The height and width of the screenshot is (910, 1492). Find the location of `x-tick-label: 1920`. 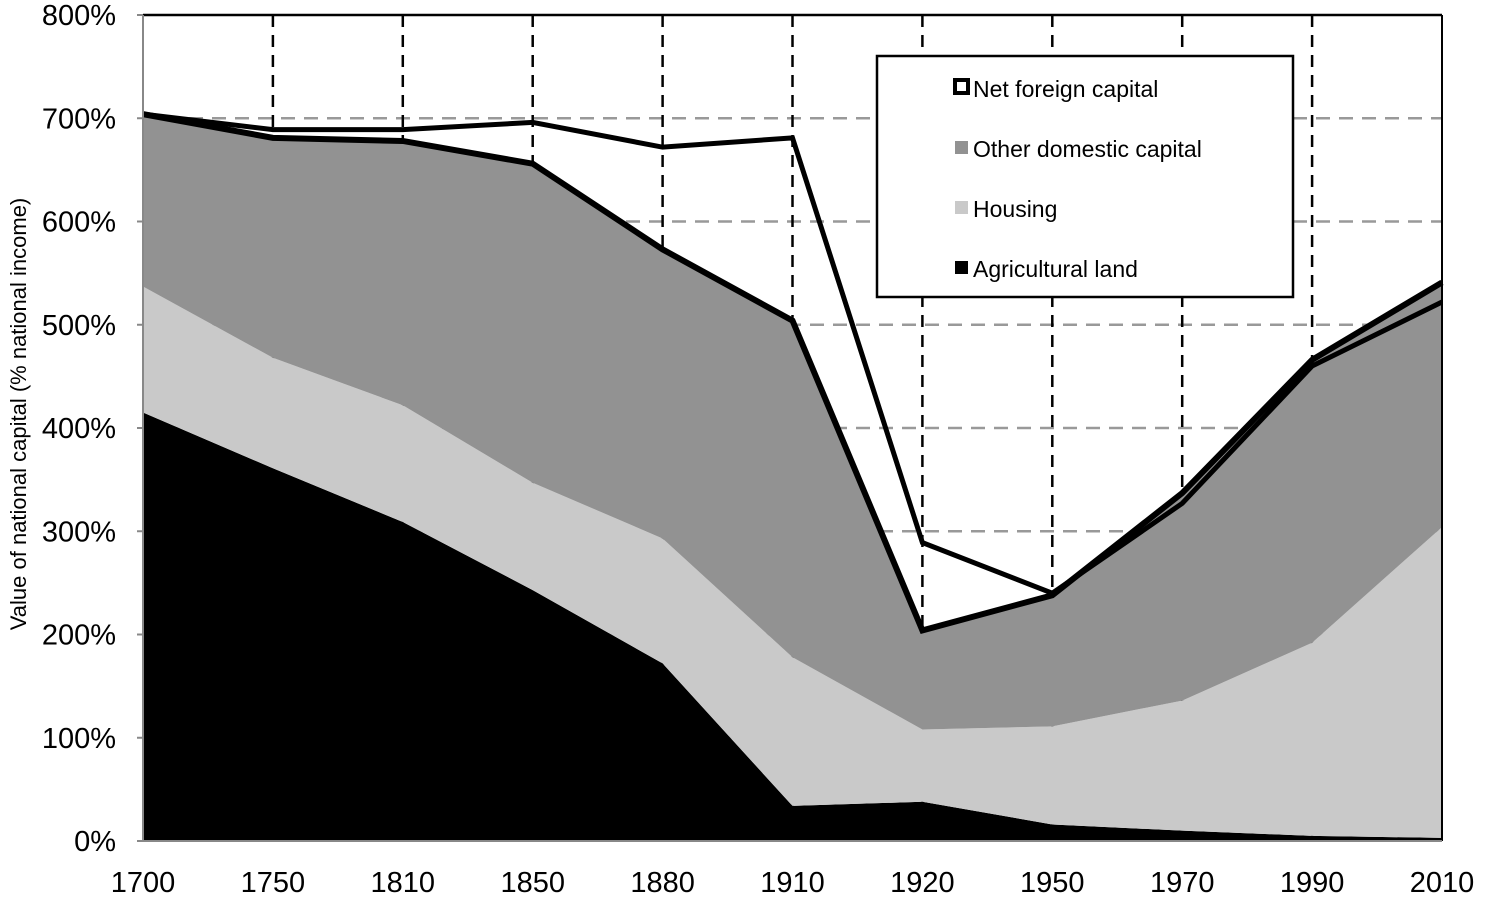

x-tick-label: 1920 is located at coordinates (922, 883).